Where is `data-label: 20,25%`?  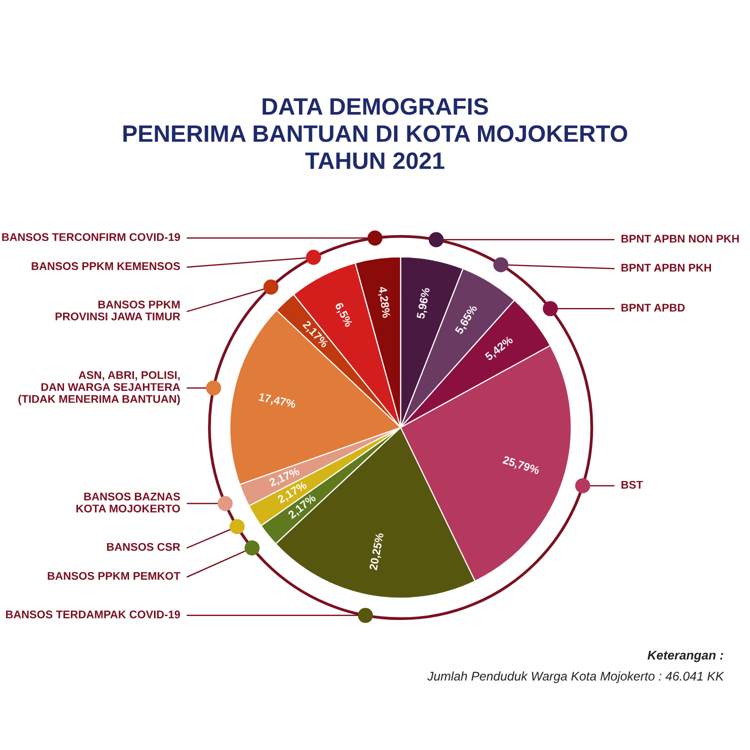
data-label: 20,25% is located at coordinates (377, 551).